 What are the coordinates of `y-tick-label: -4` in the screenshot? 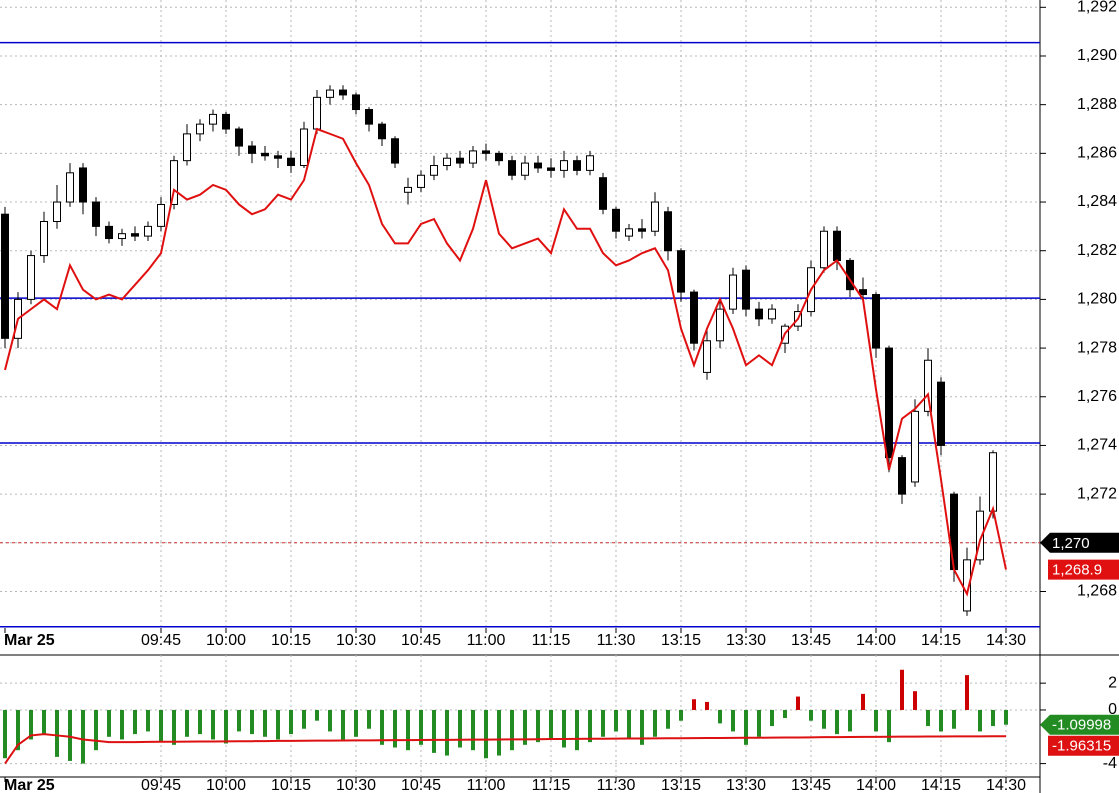 It's located at (1110, 763).